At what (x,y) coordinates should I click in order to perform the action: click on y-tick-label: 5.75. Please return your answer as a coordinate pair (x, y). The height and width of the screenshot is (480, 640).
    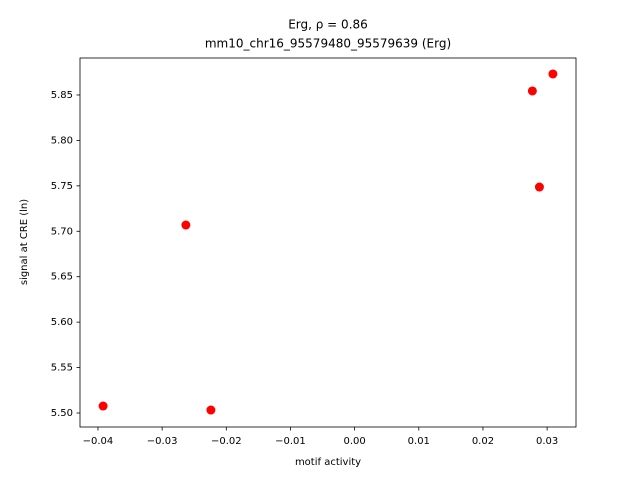
    Looking at the image, I should click on (62, 186).